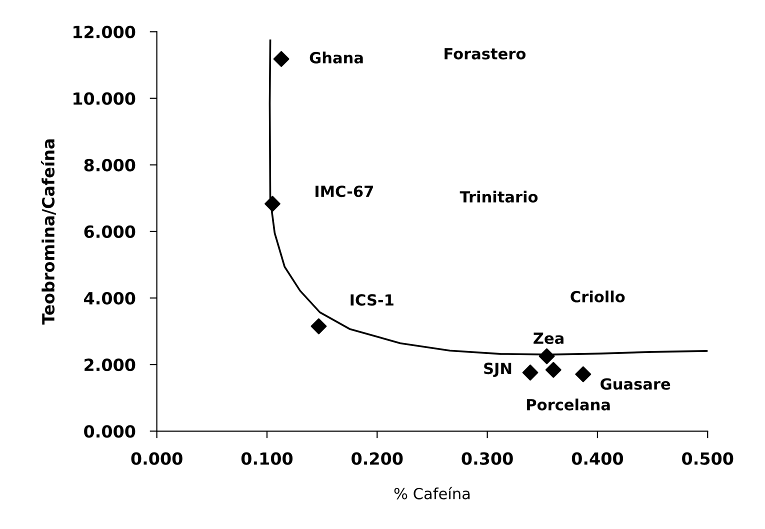 The image size is (765, 529). I want to click on annotation: Criollo, so click(597, 296).